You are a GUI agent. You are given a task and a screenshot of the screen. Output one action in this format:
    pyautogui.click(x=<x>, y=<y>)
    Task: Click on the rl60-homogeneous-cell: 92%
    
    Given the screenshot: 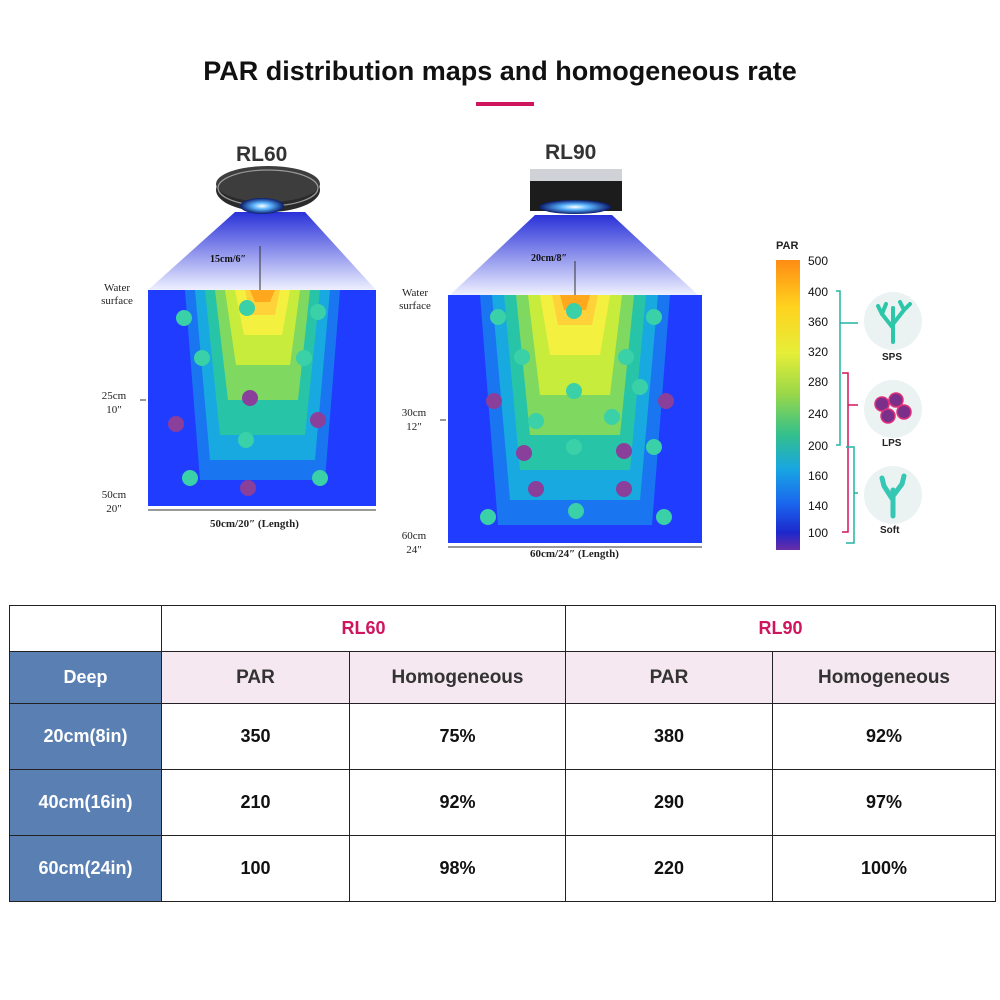 What is the action you would take?
    pyautogui.click(x=457, y=802)
    